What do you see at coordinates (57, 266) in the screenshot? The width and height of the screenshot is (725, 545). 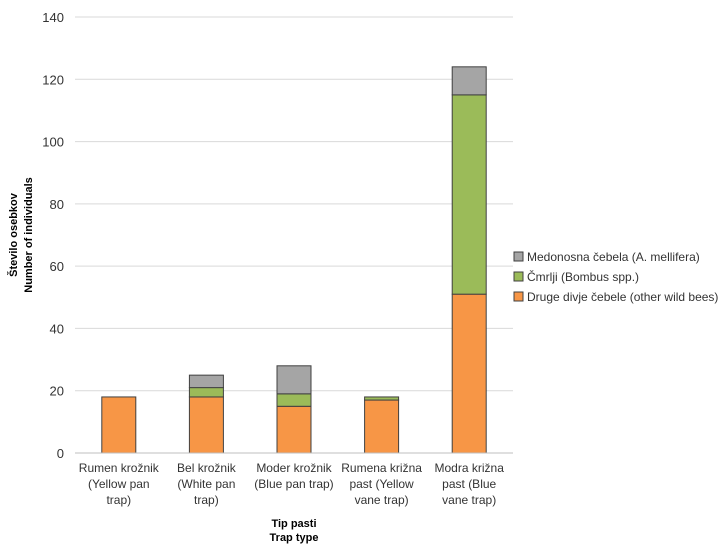 I see `y-tick-label: 60` at bounding box center [57, 266].